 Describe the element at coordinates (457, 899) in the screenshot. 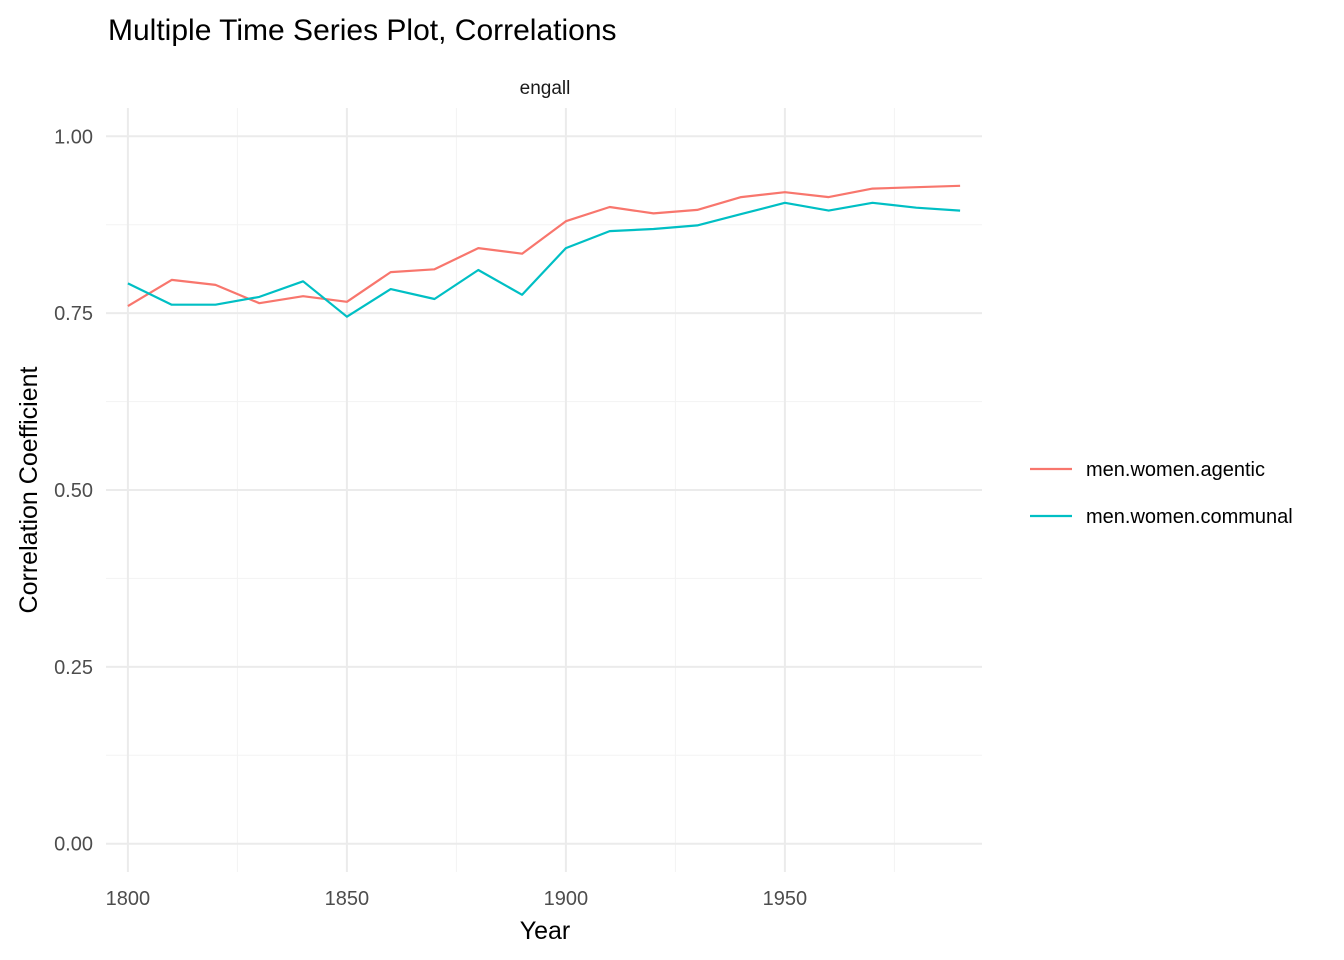

I see `x-axis-ticks: 1800 1850 1900 1950` at that location.